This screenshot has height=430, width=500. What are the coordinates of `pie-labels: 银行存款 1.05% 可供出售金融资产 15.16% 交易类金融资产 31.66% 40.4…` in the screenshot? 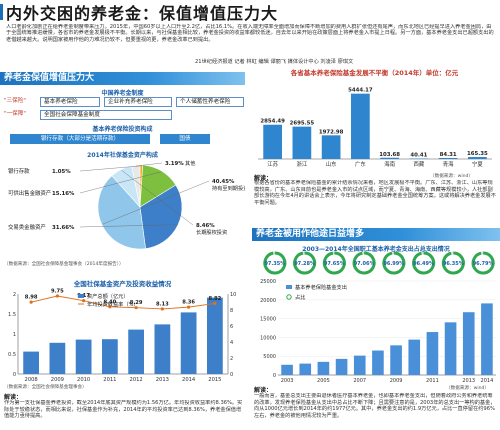 It's located at (126, 197).